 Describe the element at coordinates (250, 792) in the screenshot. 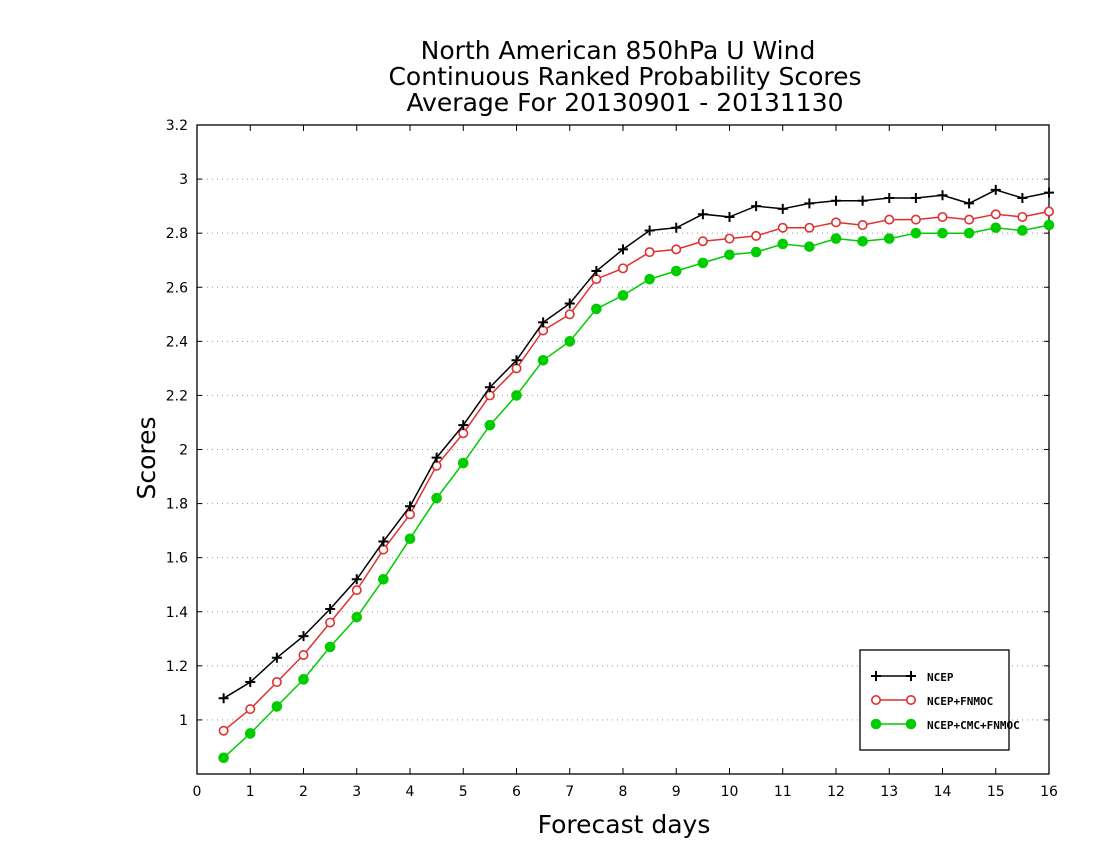

I see `x-tick-label: 1` at that location.